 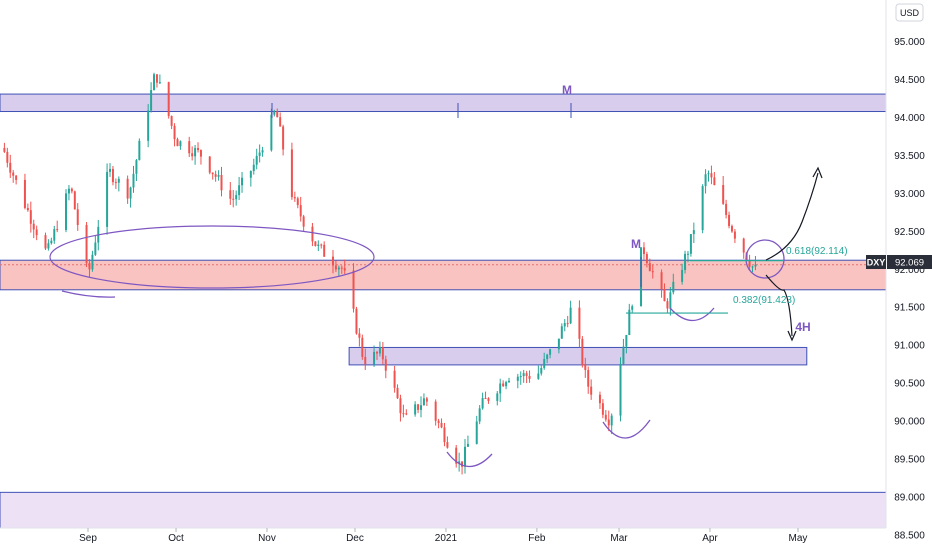 I want to click on price-tick-label: 91.500, so click(x=909, y=308).